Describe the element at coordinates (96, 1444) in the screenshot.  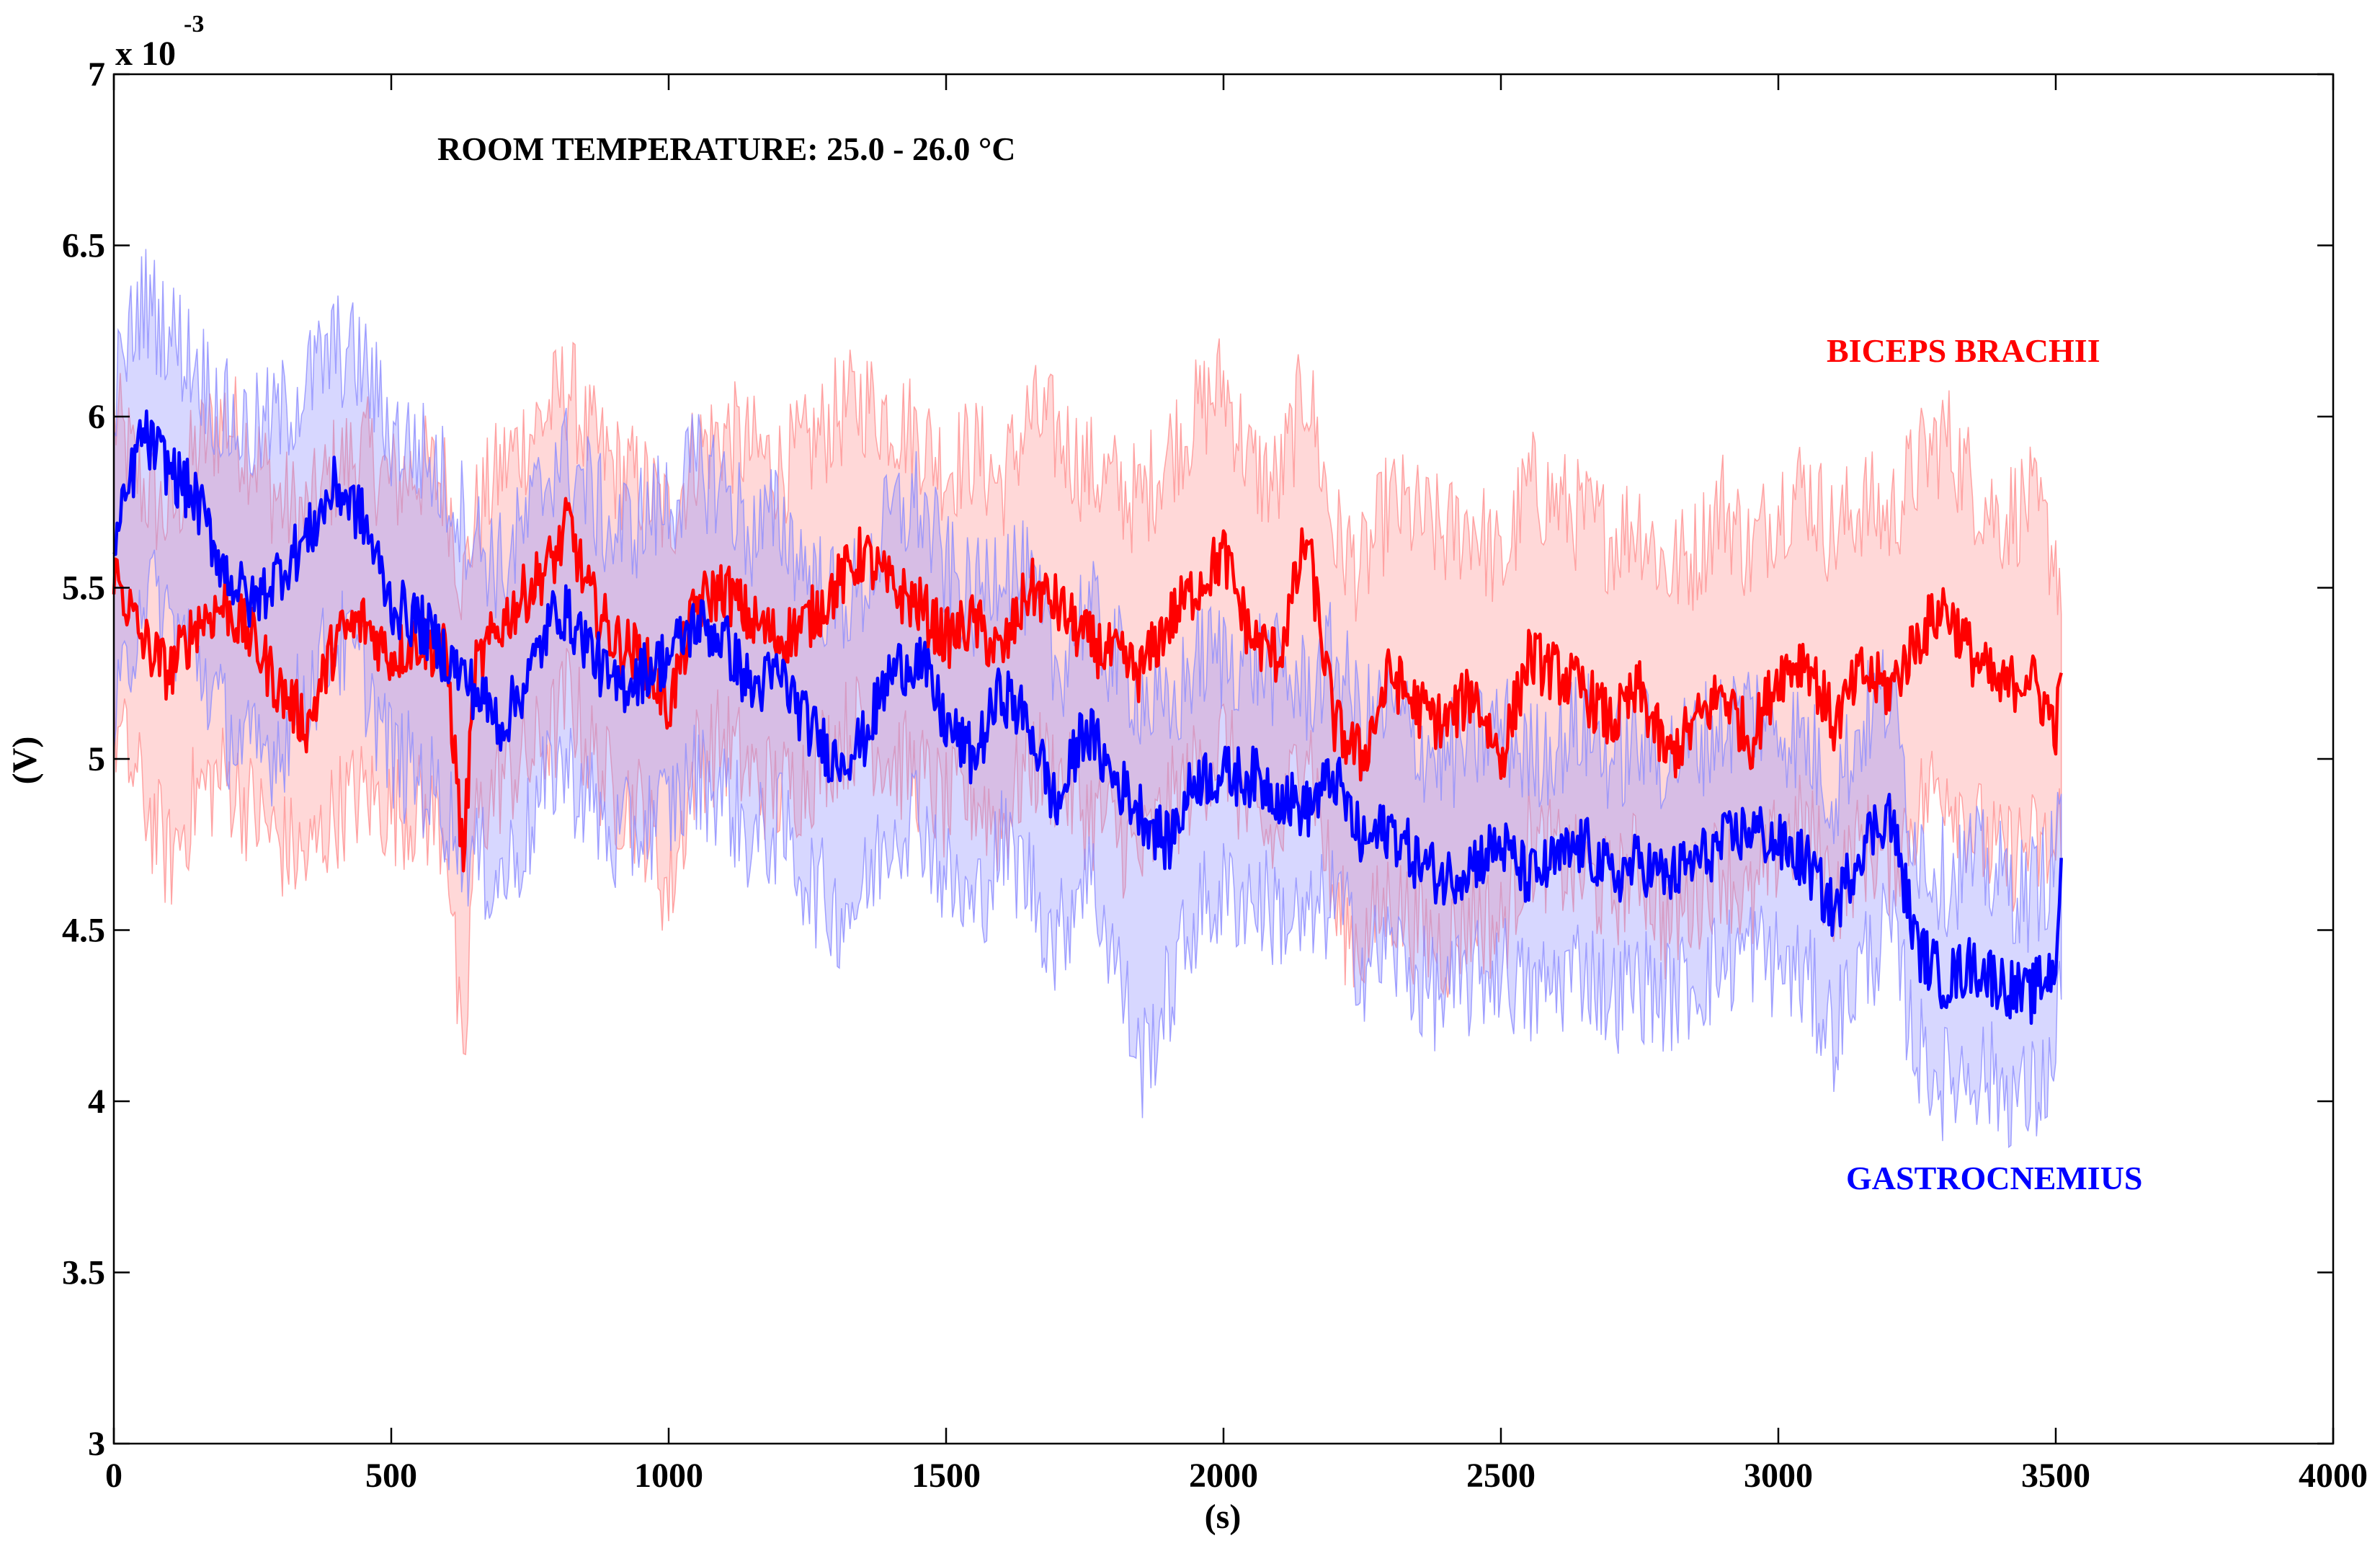
I see `y-tick-label: 3` at that location.